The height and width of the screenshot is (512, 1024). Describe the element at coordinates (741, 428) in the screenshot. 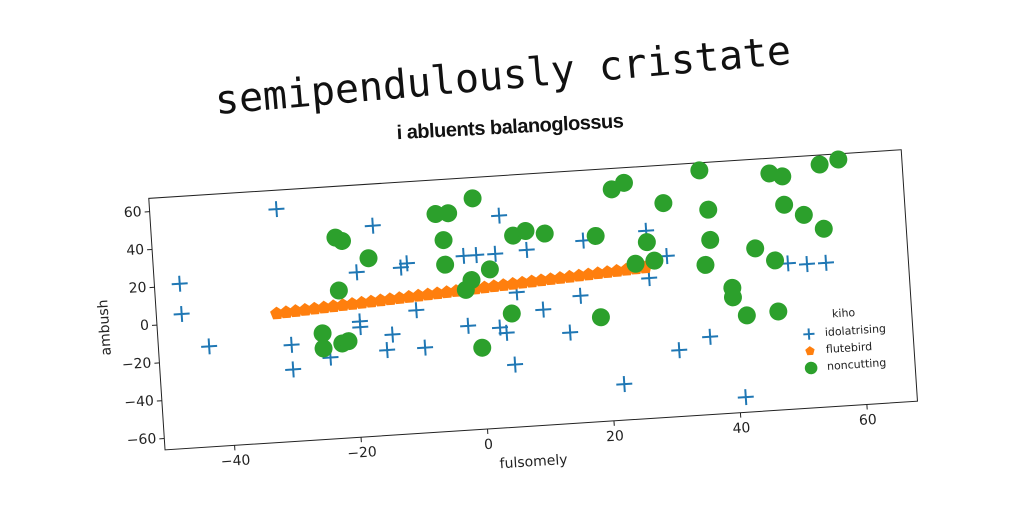

I see `x-tick-label: 40` at that location.